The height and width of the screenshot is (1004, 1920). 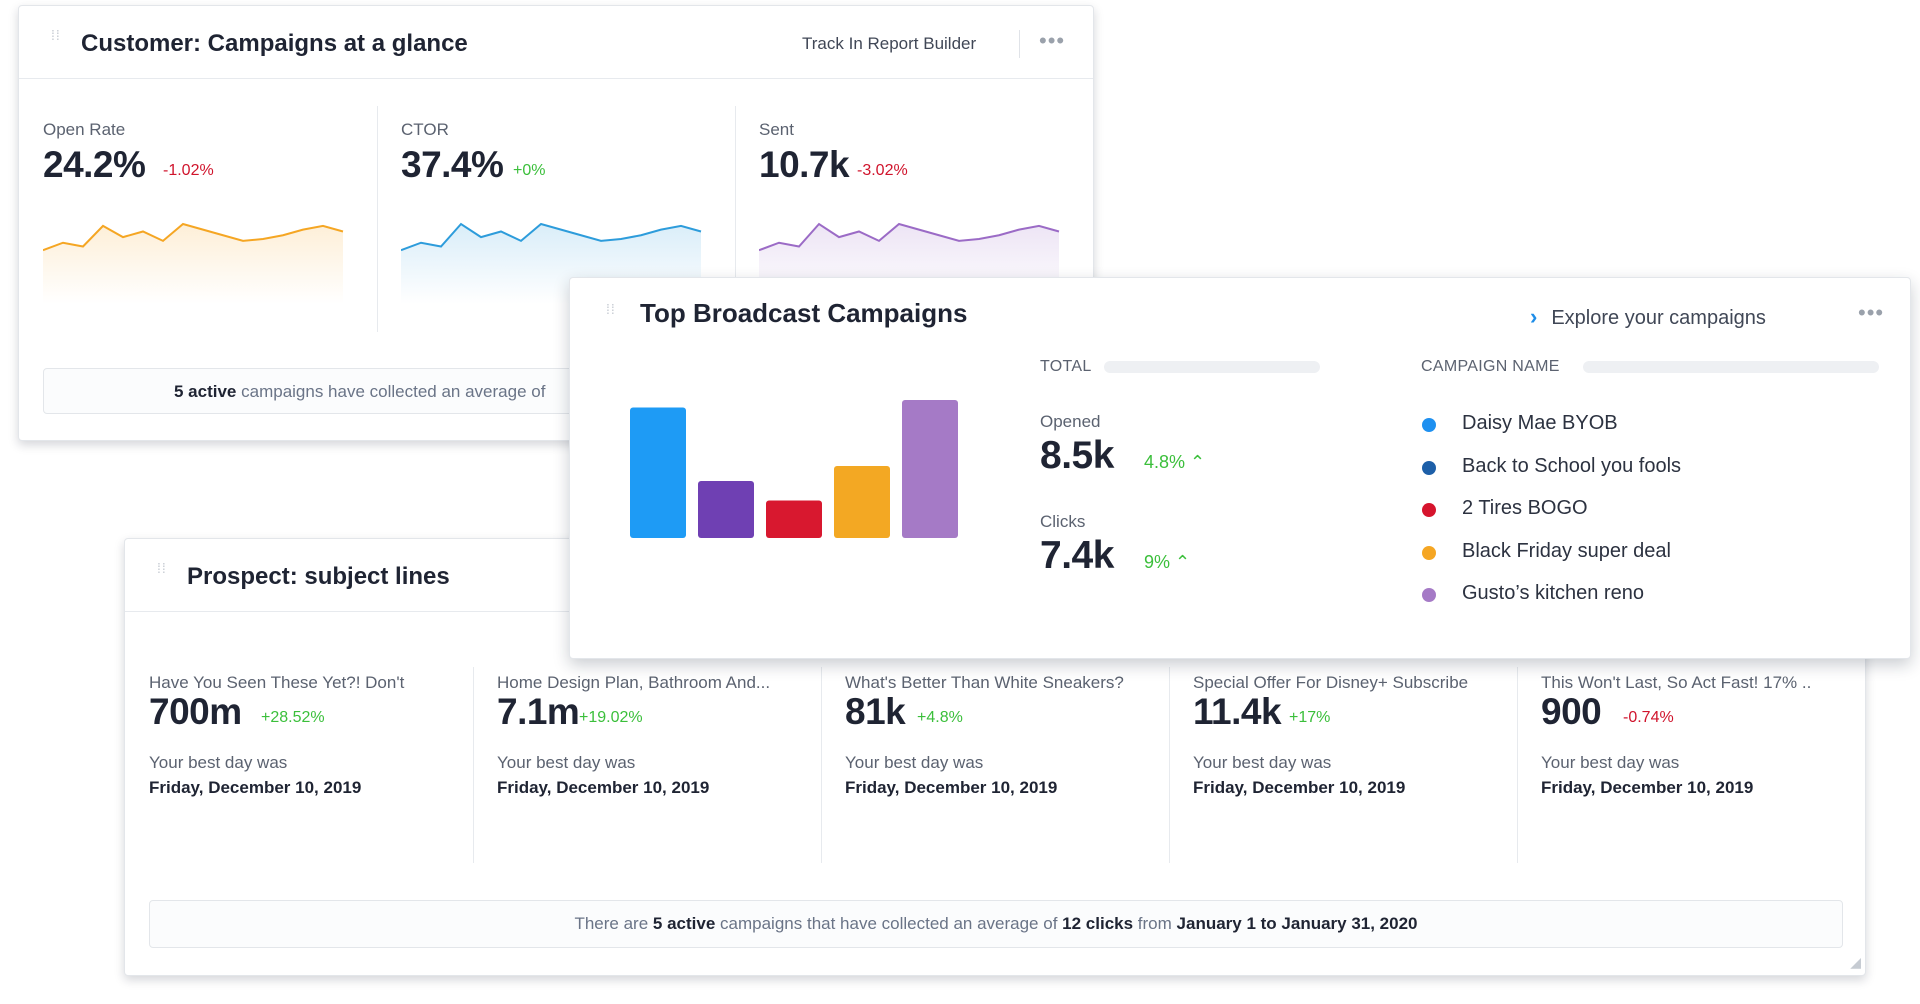 I want to click on subject-line-delta: +28.52%, so click(x=293, y=717).